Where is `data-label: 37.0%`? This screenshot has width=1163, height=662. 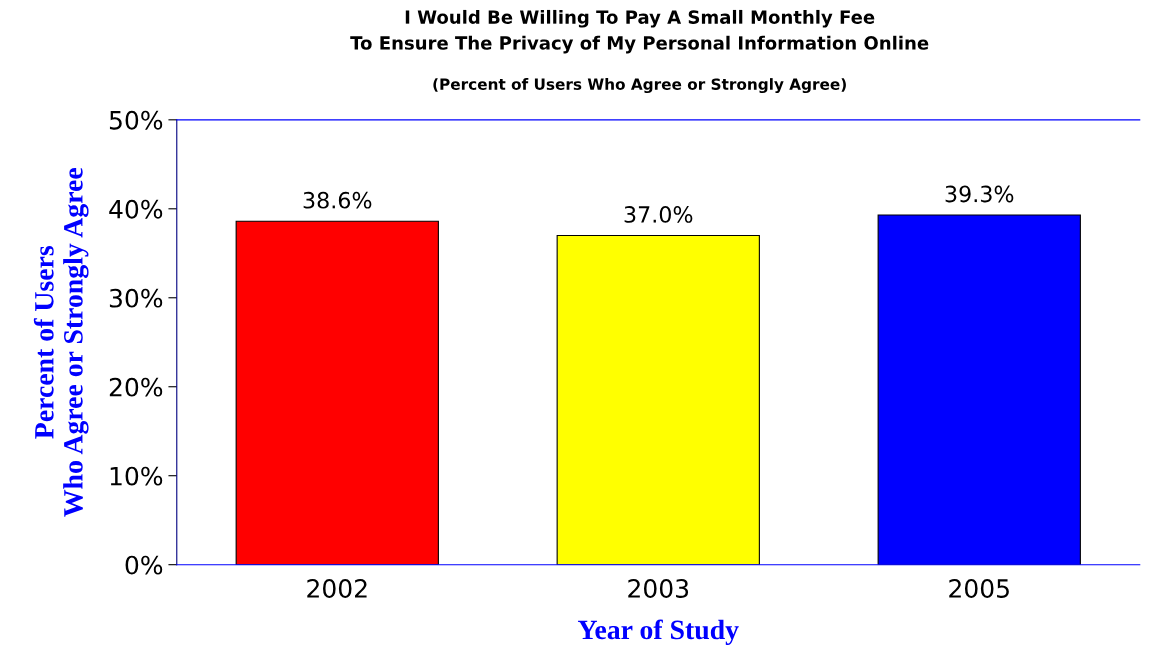 data-label: 37.0% is located at coordinates (658, 214).